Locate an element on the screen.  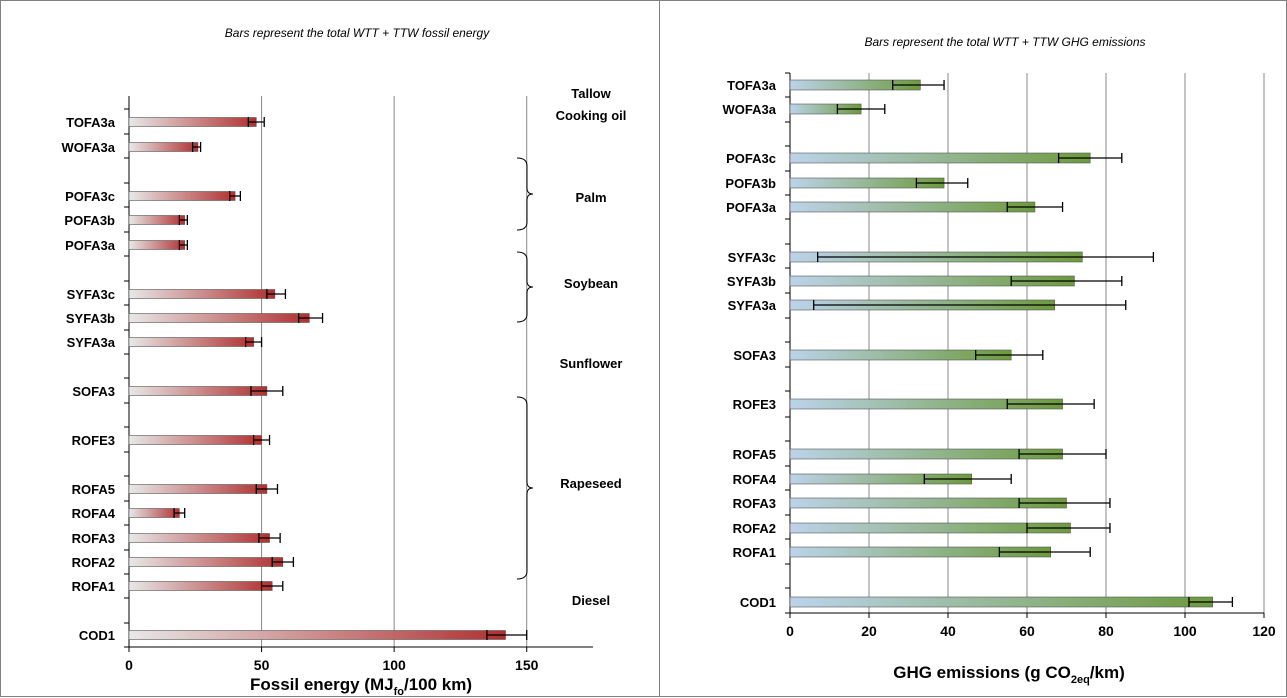
value-tick-label: 60 is located at coordinates (1027, 631).